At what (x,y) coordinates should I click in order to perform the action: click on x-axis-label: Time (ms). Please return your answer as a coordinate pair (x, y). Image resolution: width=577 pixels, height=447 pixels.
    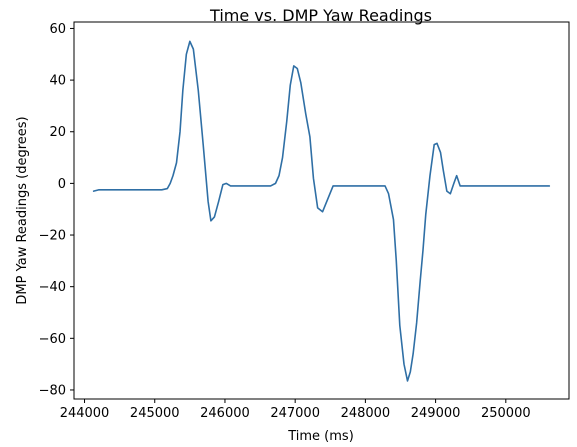
    Looking at the image, I should click on (320, 436).